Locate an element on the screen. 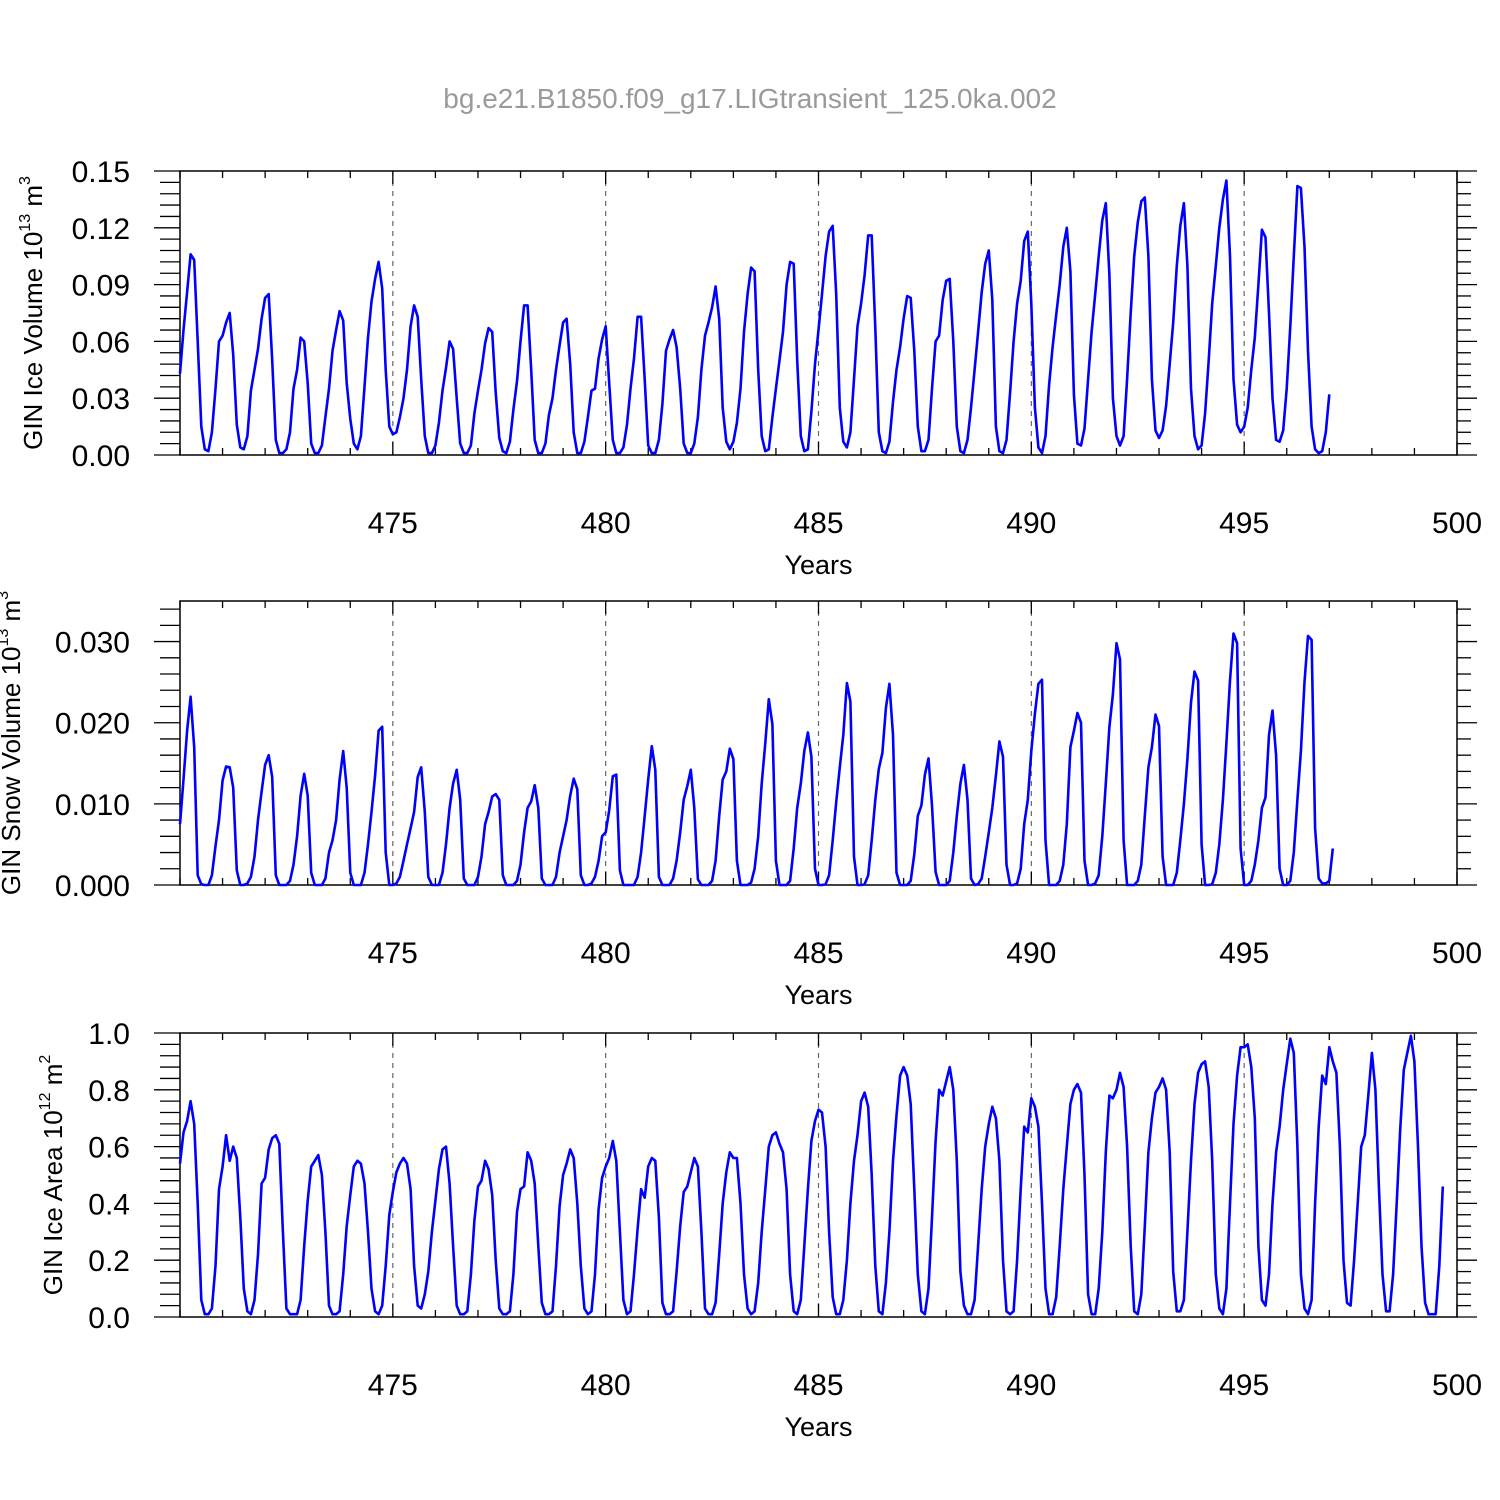  y-tick-label: 0.00 is located at coordinates (101, 456).